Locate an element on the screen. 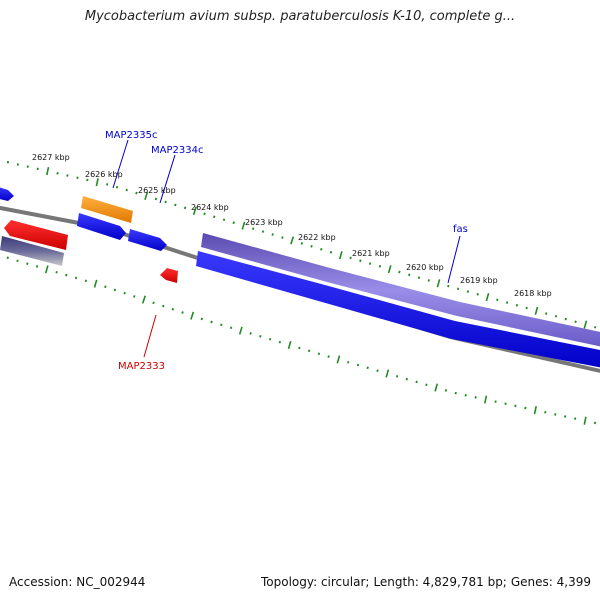 This screenshot has height=600, width=600. gene-count-text: Genes: 4,399 is located at coordinates (550, 582).